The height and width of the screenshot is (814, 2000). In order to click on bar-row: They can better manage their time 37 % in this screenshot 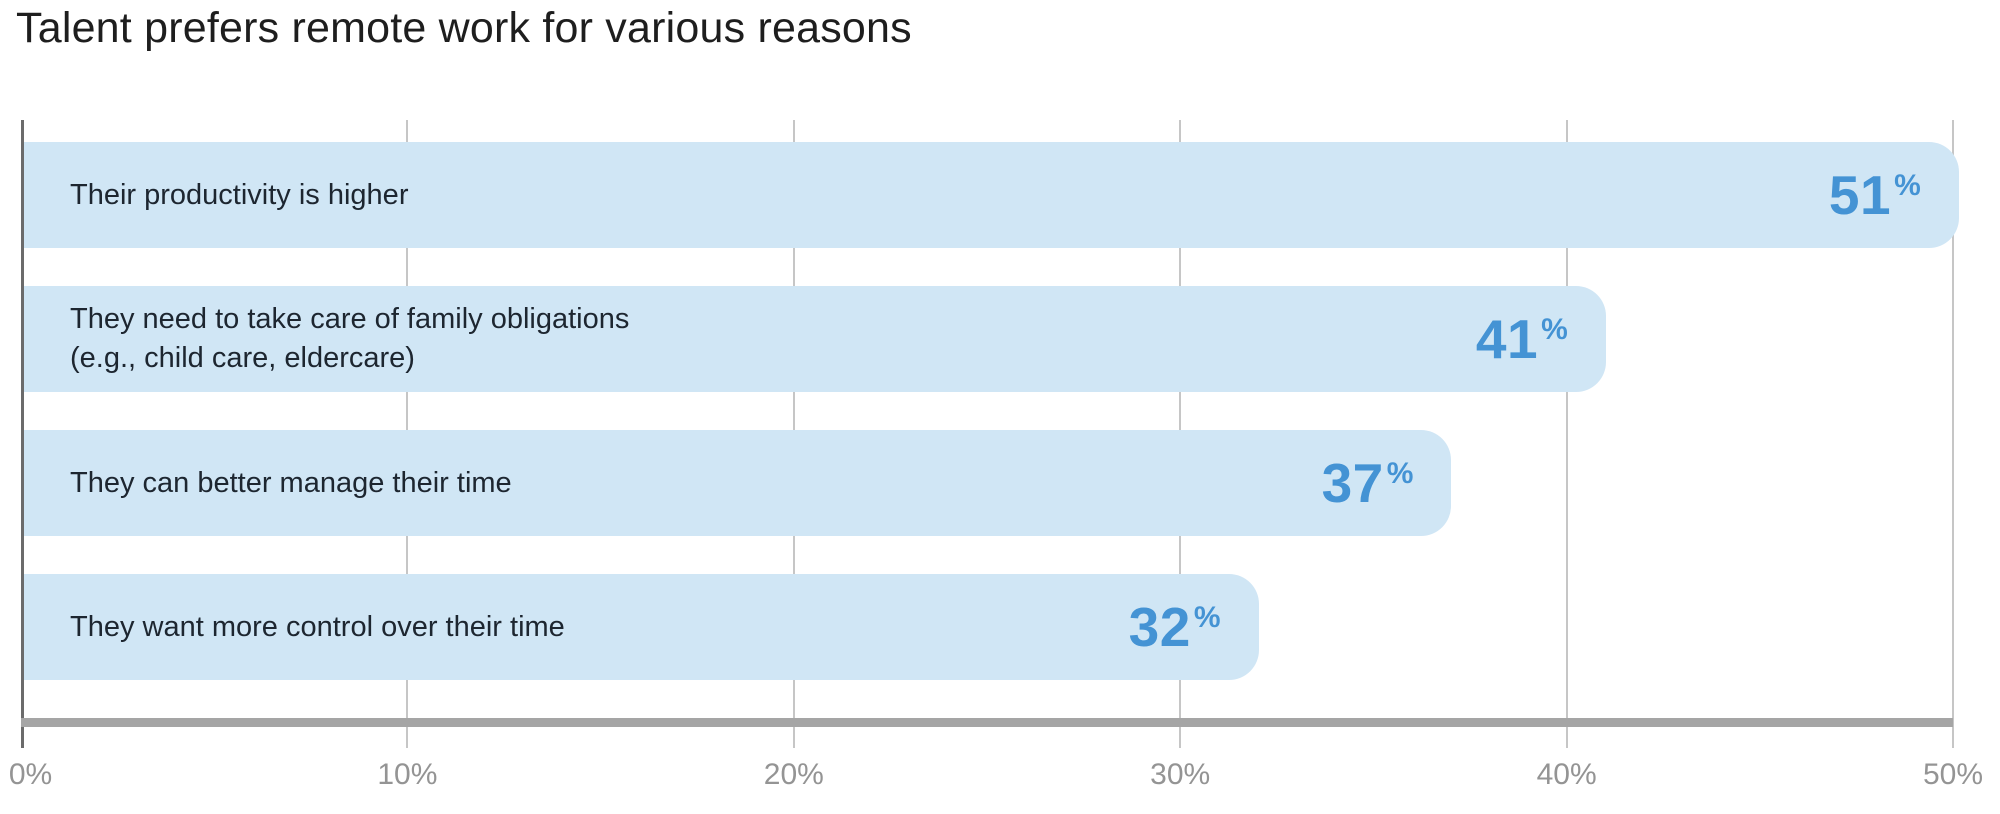, I will do `click(988, 483)`.